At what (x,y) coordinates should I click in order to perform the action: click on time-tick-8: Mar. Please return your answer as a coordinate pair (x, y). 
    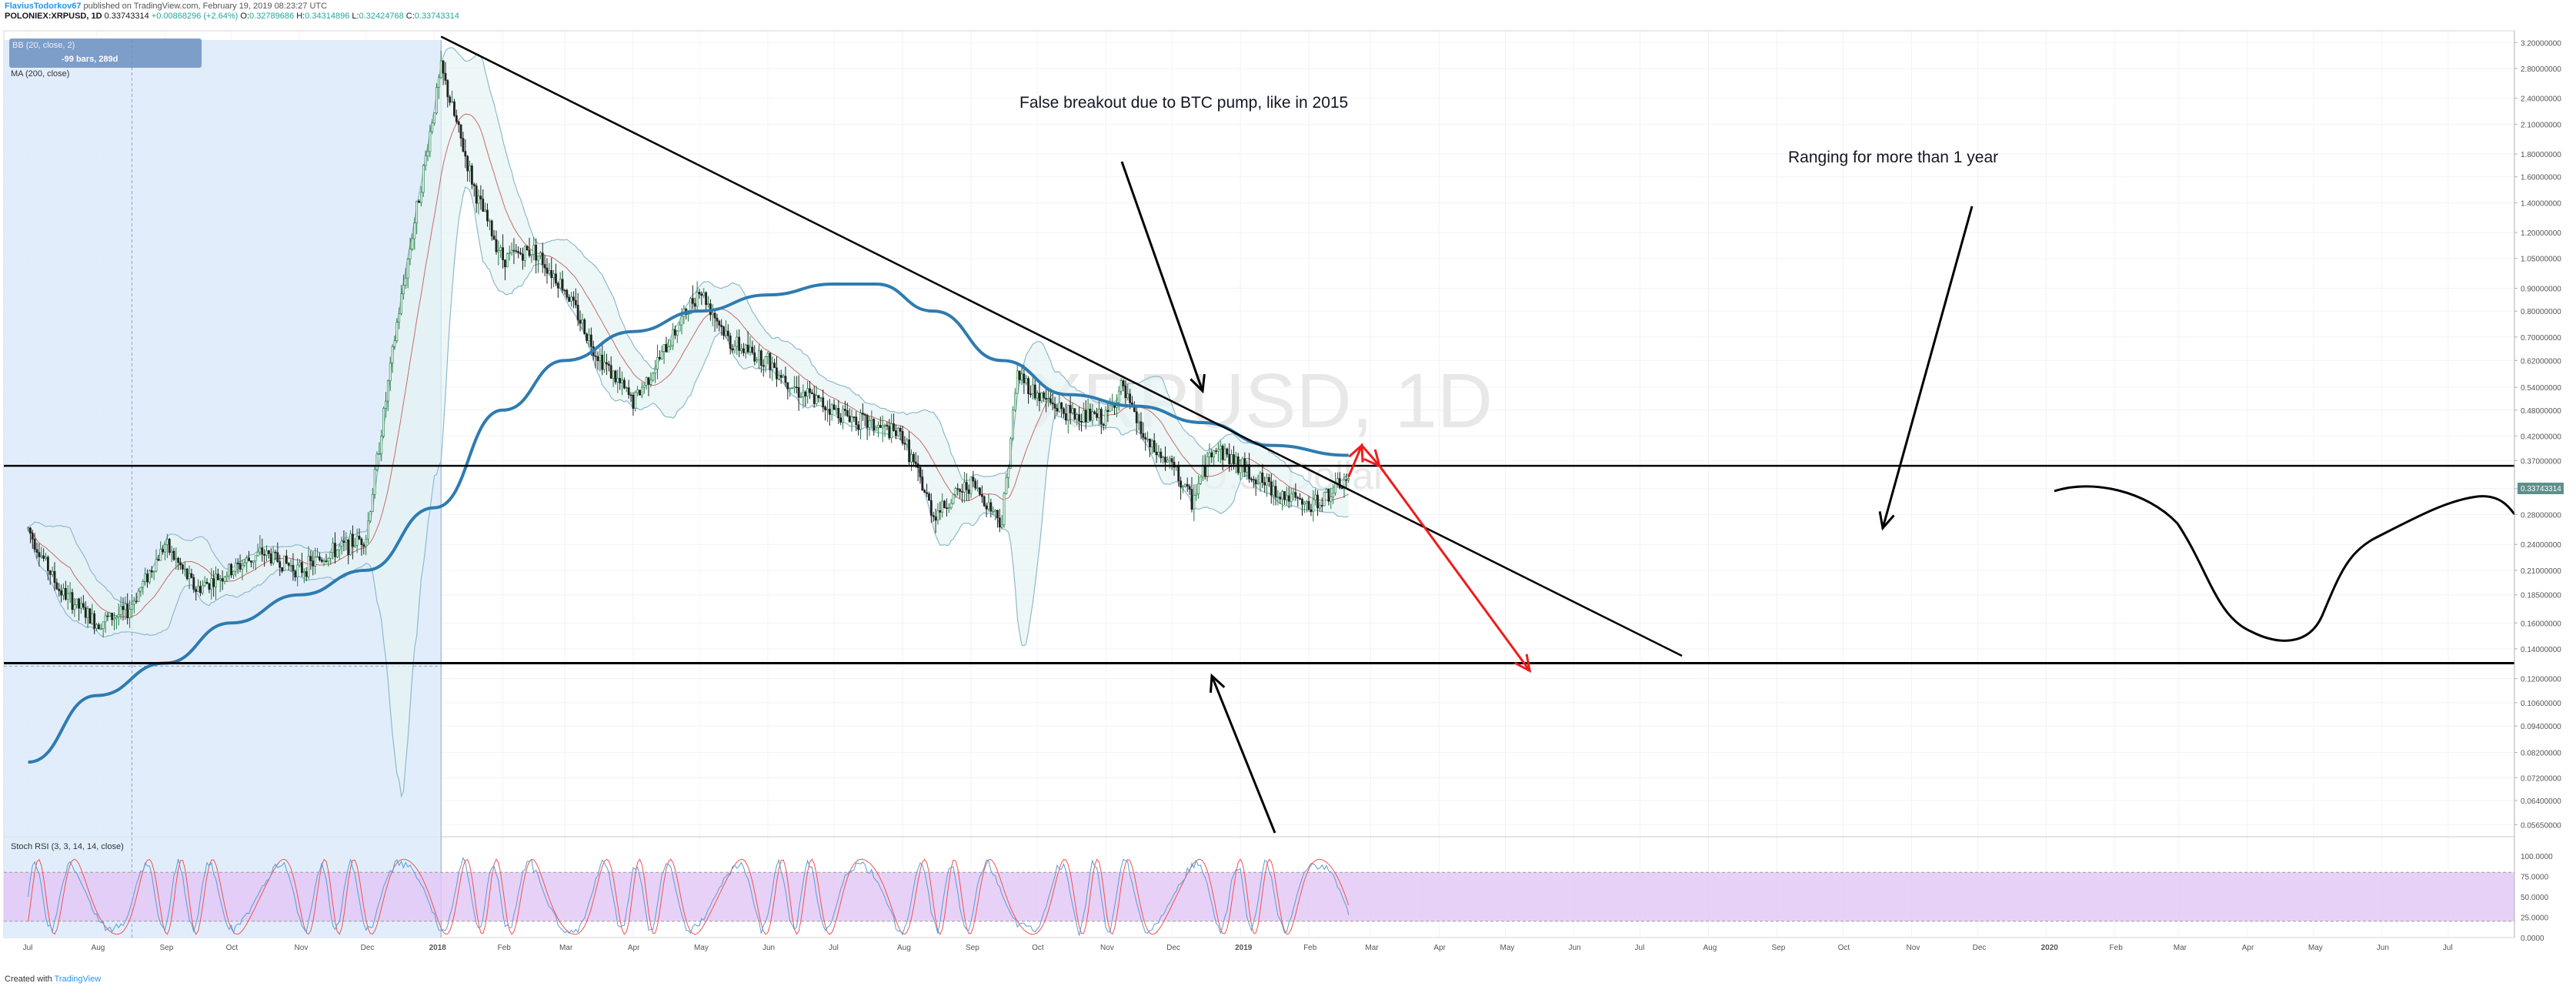
    Looking at the image, I should click on (566, 948).